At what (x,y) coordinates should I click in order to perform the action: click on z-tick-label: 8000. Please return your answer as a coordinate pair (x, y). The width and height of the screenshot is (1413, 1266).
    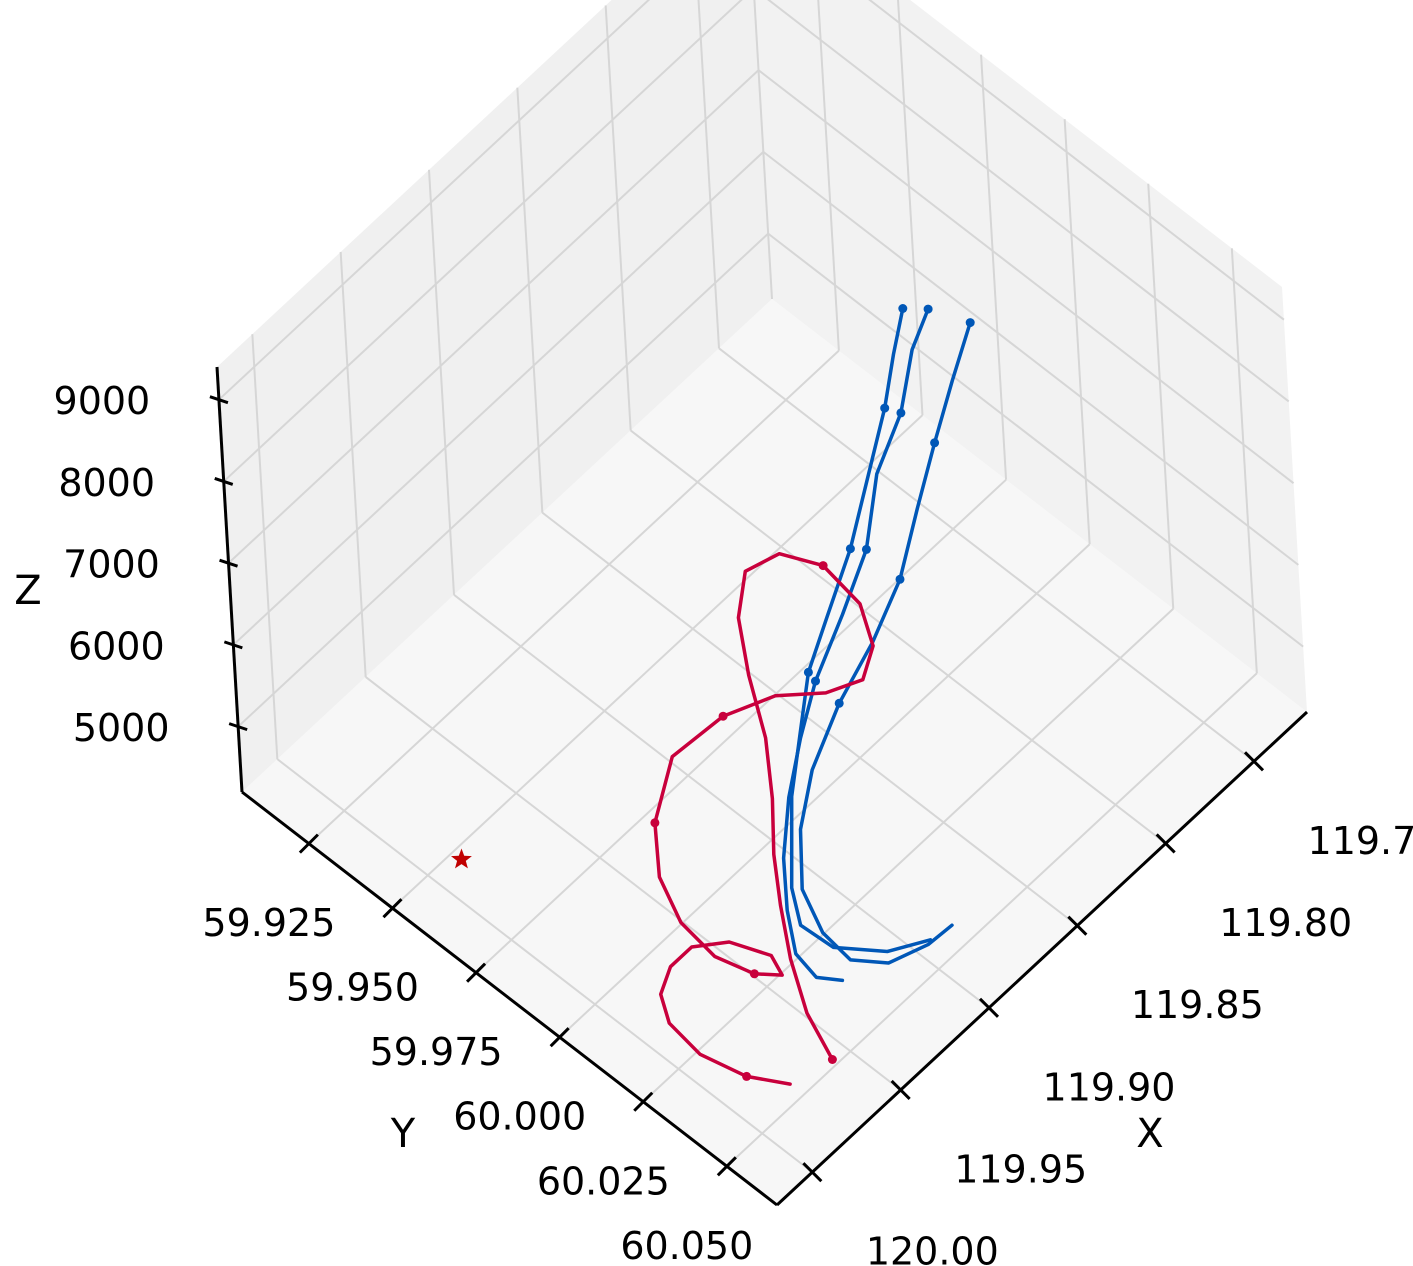
    Looking at the image, I should click on (106, 483).